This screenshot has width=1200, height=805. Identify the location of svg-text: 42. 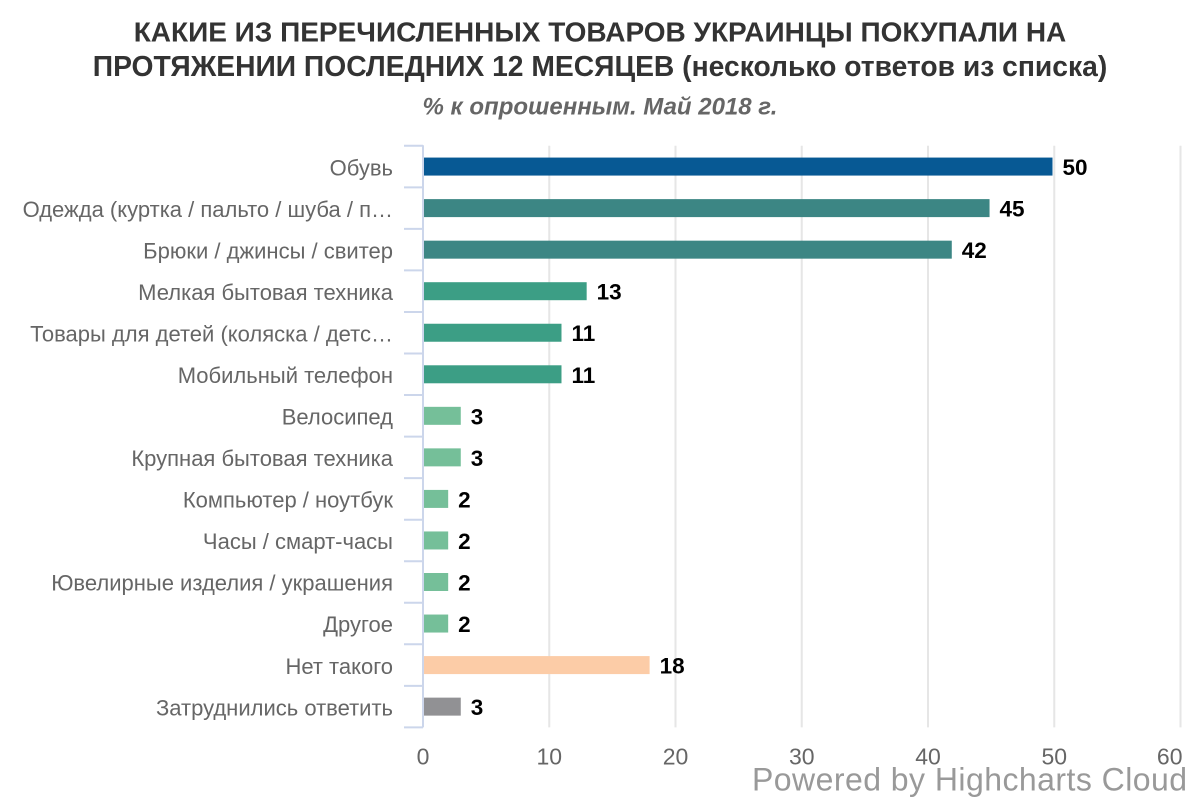
(974, 250).